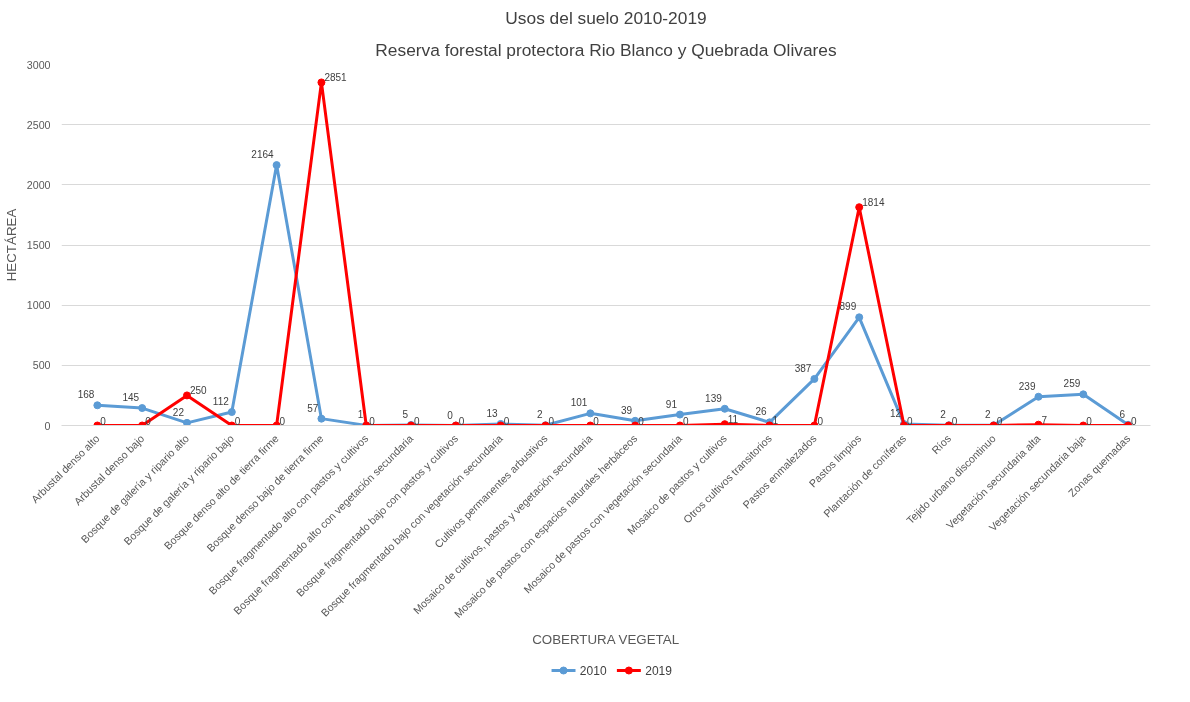  Describe the element at coordinates (492, 413) in the screenshot. I see `data-label: 13` at that location.